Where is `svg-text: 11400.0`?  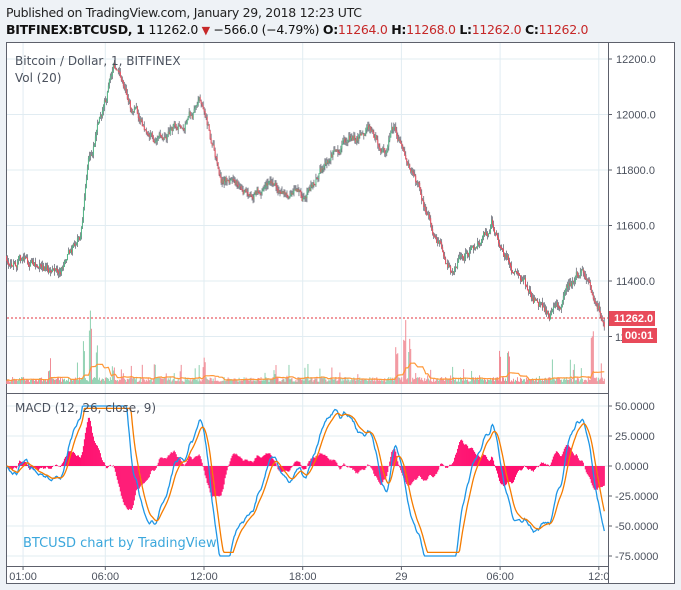 svg-text: 11400.0 is located at coordinates (635, 282).